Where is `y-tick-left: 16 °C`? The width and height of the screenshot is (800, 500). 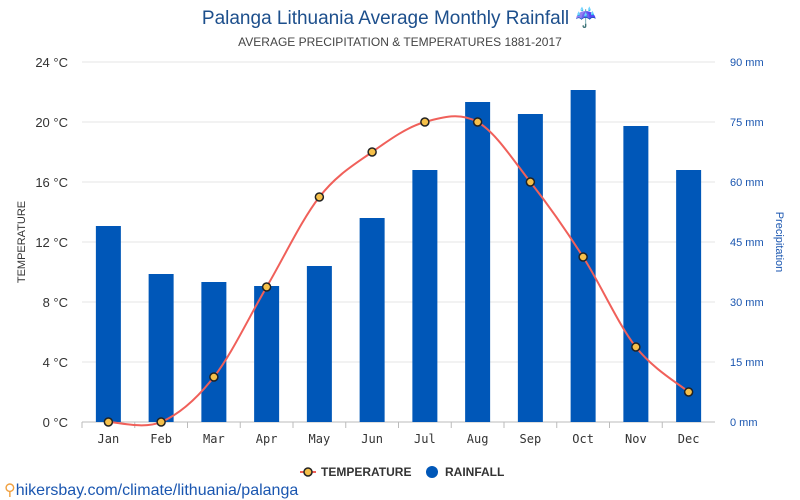 y-tick-left: 16 °C is located at coordinates (51, 182).